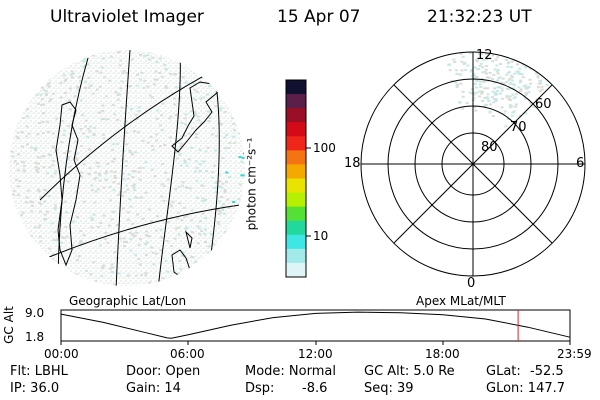 This screenshot has height=400, width=600. What do you see at coordinates (479, 17) in the screenshot?
I see `observation-time: 21:32:23 UT` at bounding box center [479, 17].